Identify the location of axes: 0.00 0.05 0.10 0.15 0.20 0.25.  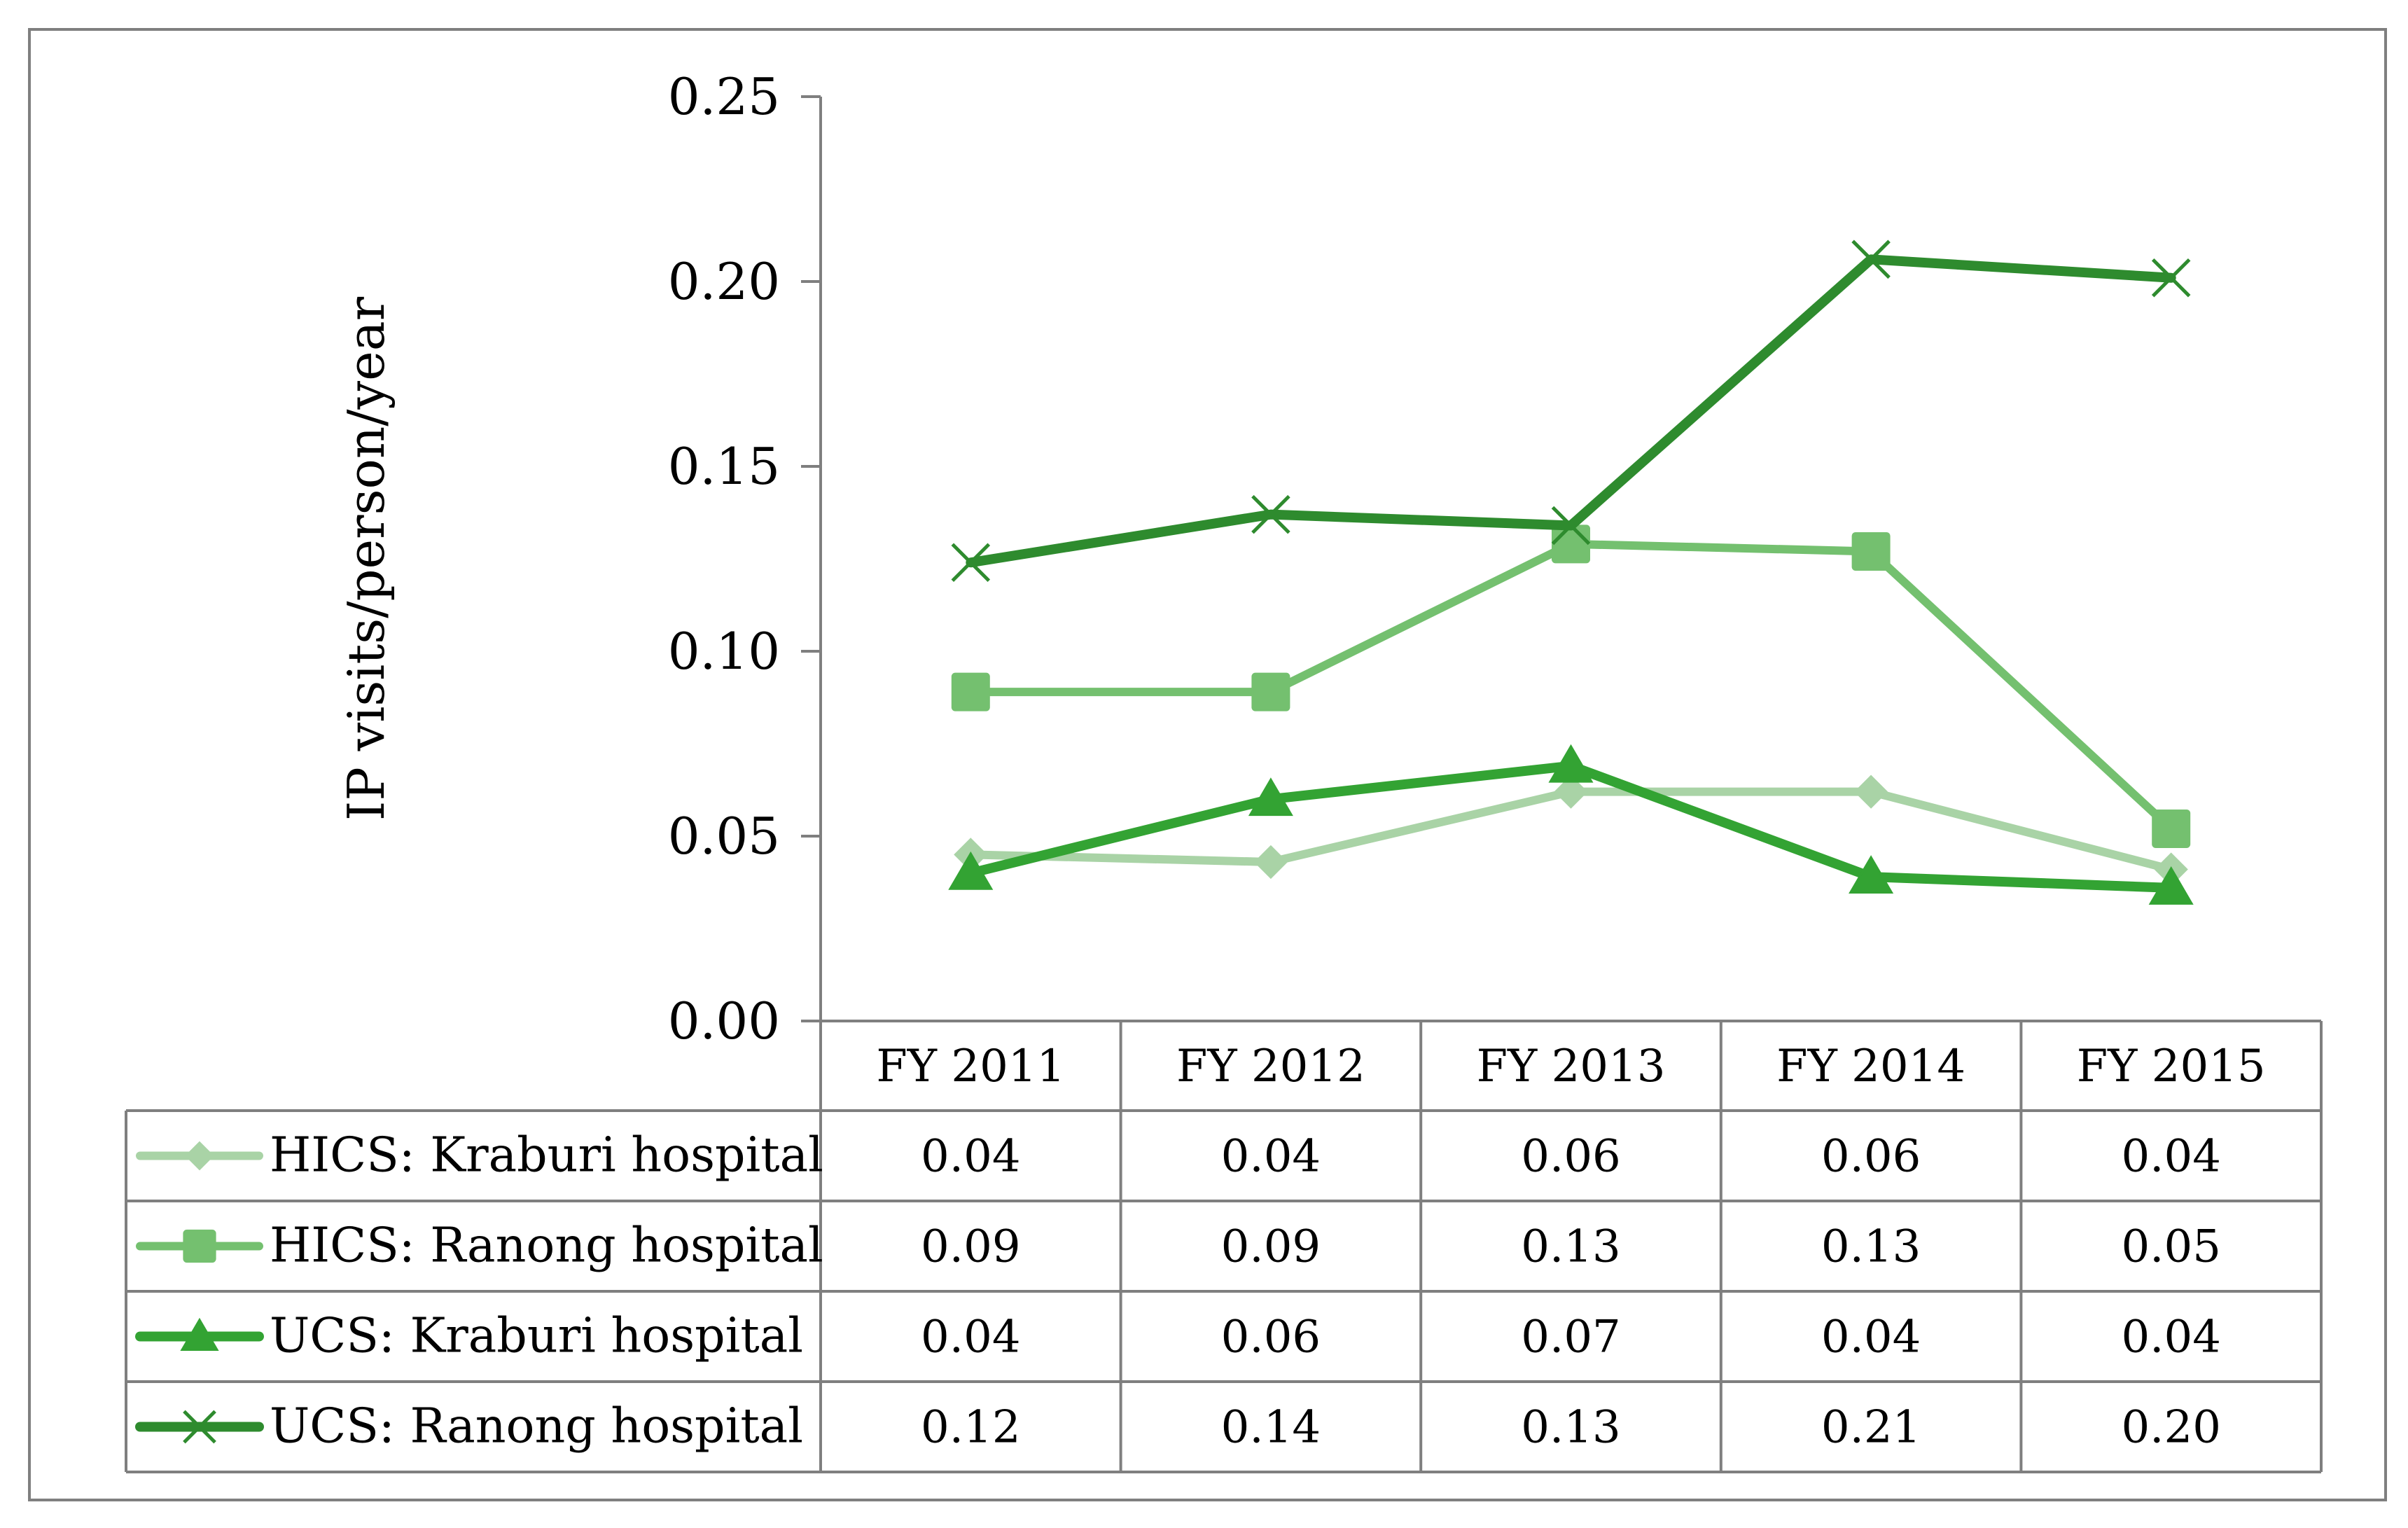
(745, 558).